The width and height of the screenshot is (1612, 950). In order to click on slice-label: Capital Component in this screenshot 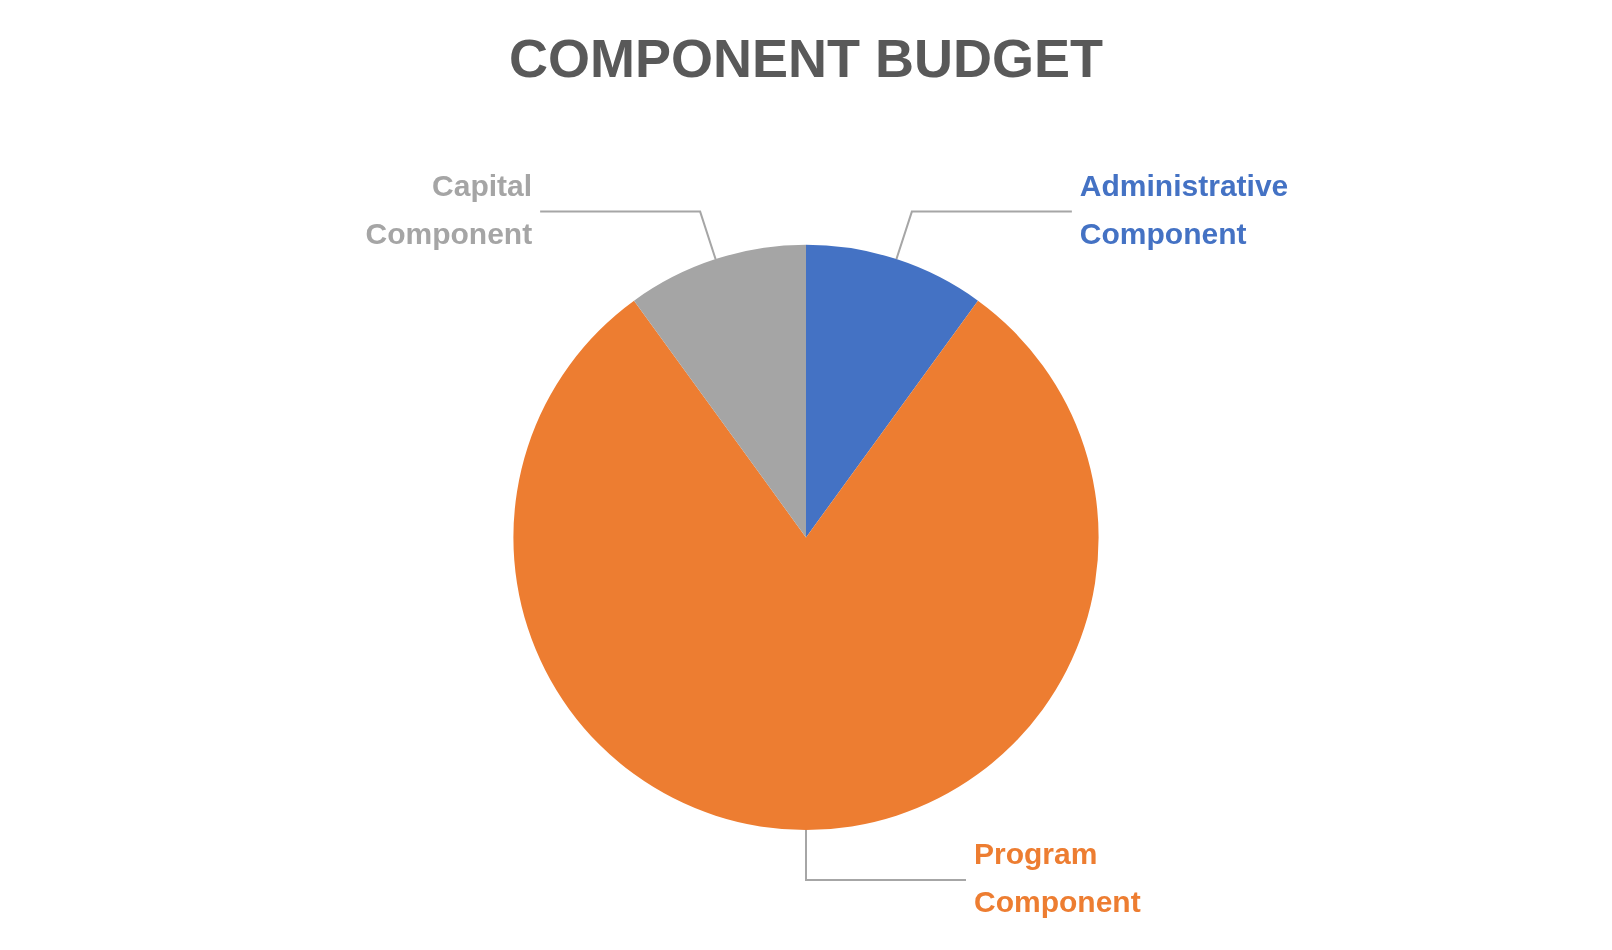, I will do `click(449, 209)`.